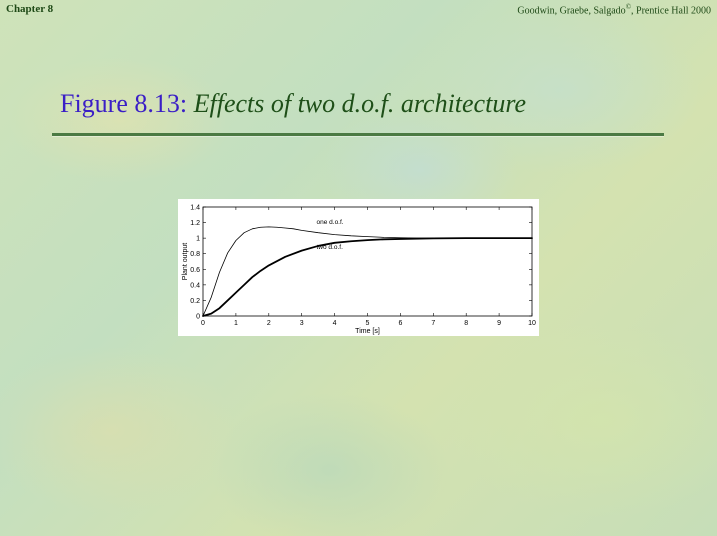 This screenshot has height=536, width=717. Describe the element at coordinates (30, 9) in the screenshot. I see `chapter-label: Chapter 8` at that location.